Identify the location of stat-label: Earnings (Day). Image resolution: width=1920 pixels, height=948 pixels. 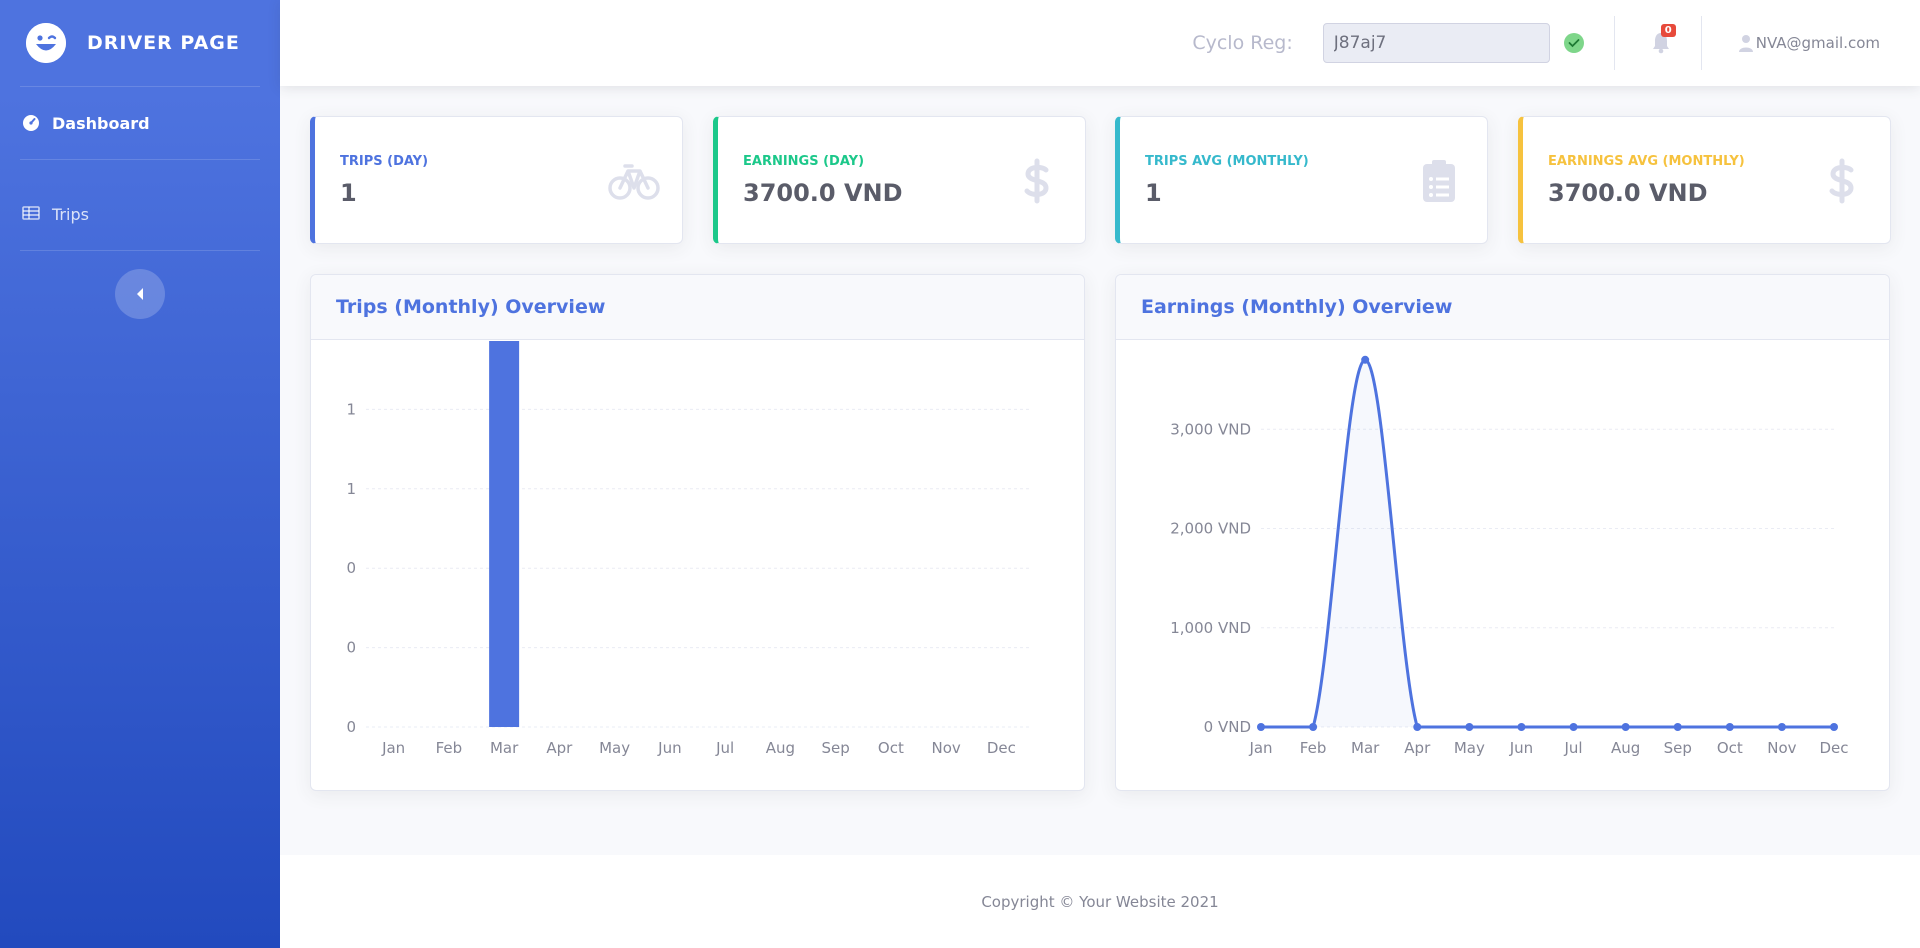
(804, 161).